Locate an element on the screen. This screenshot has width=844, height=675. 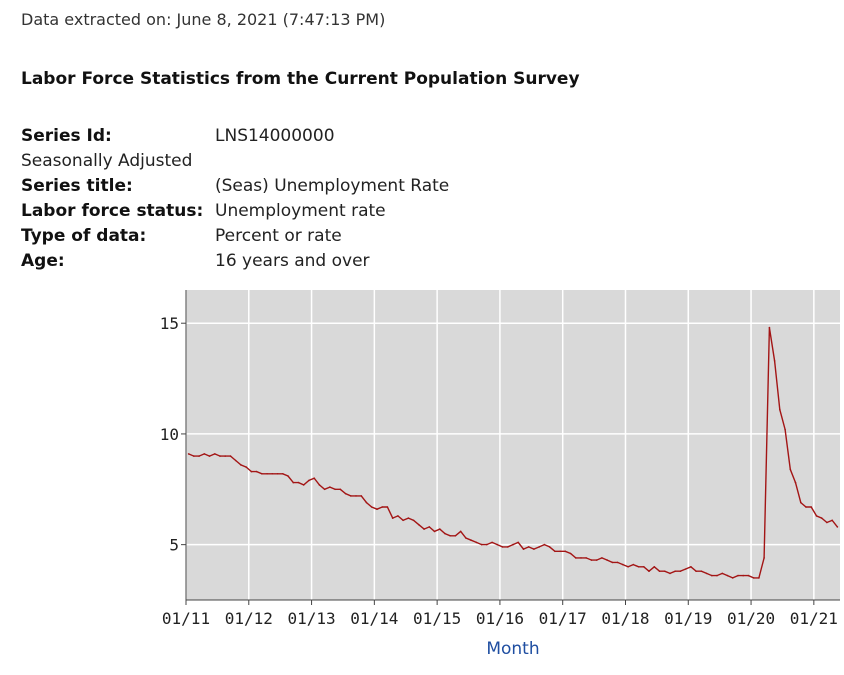
age-label: Age: is located at coordinates (43, 261).